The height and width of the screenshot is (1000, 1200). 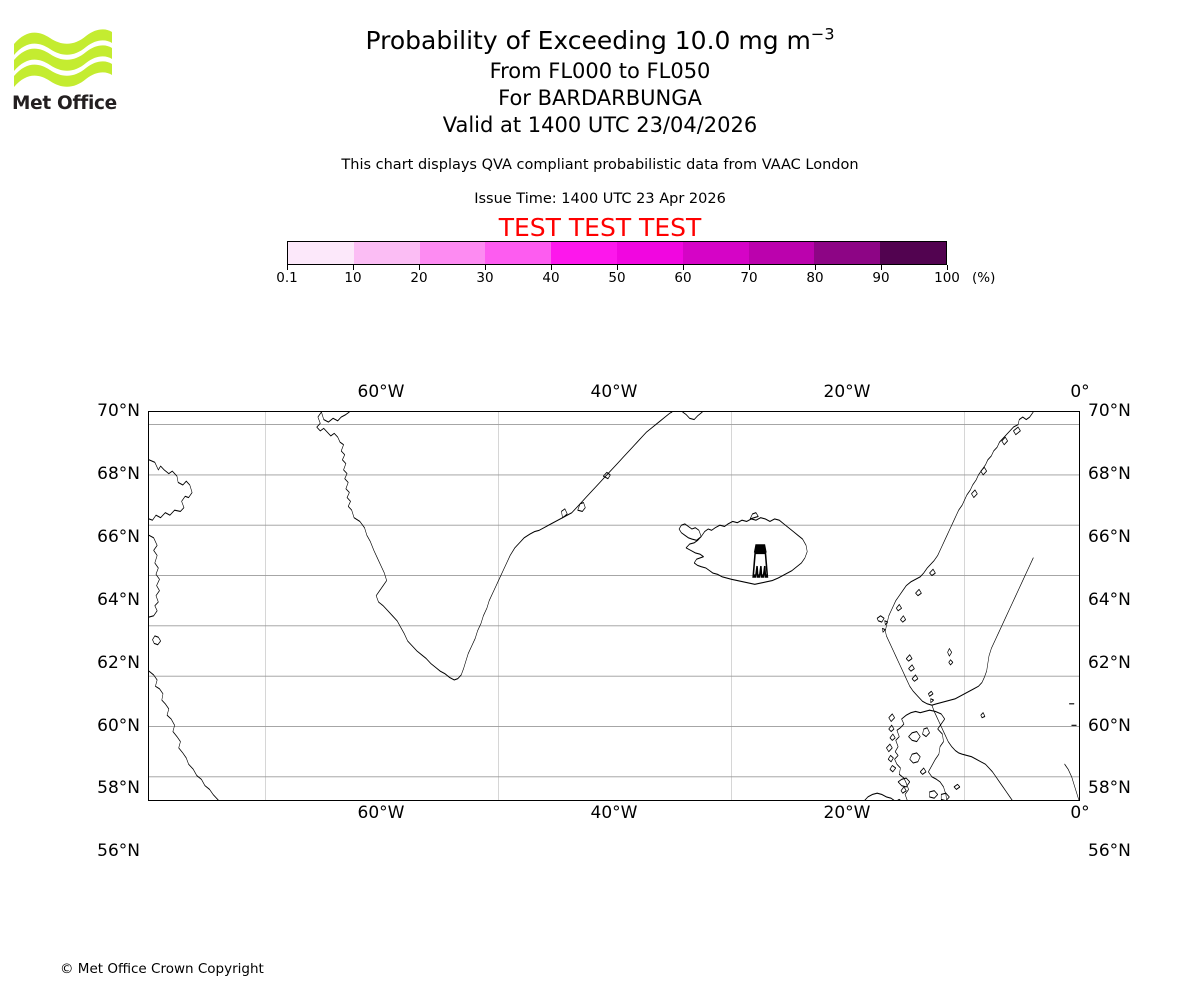 What do you see at coordinates (381, 392) in the screenshot?
I see `lon-label-top-60w: 60°W` at bounding box center [381, 392].